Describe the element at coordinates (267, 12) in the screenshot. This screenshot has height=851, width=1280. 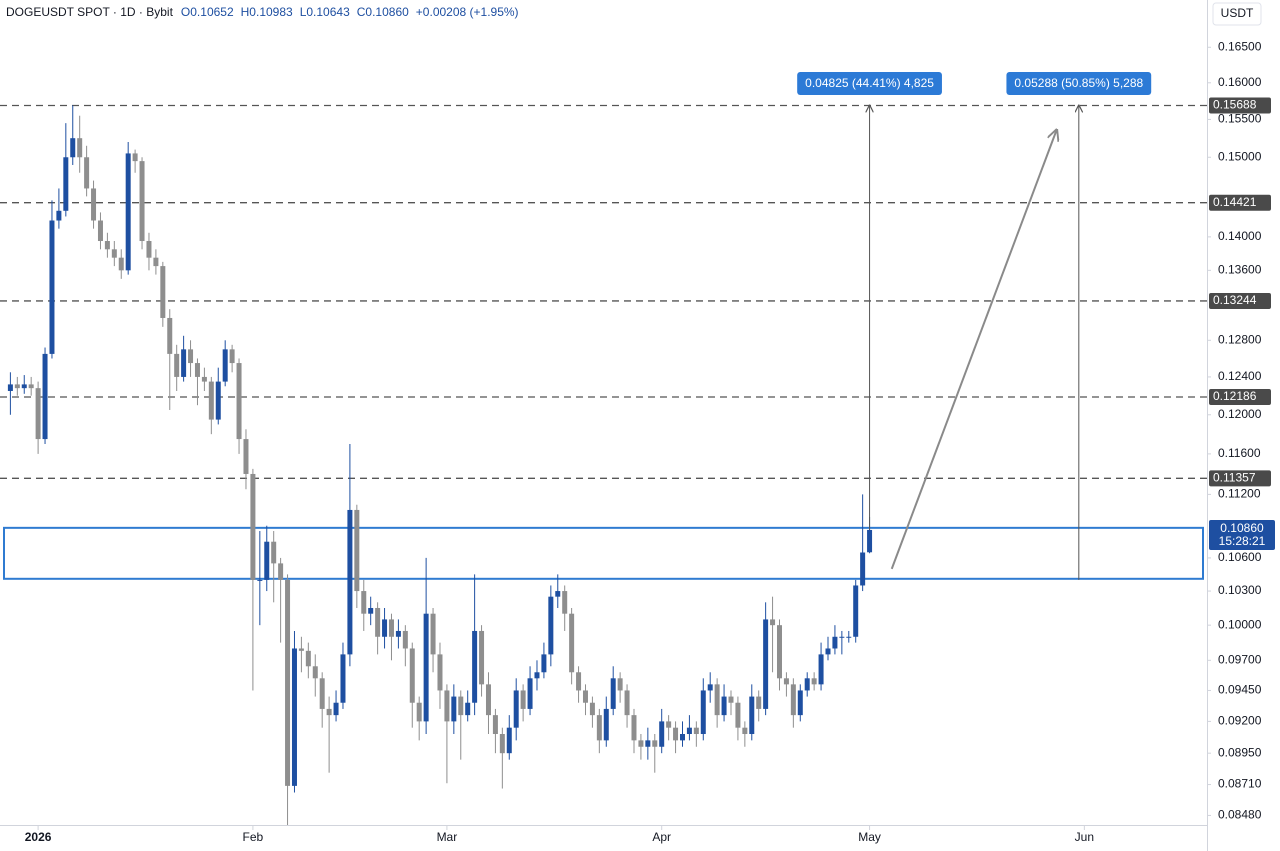
I see `ohlc-value: H0.10983` at that location.